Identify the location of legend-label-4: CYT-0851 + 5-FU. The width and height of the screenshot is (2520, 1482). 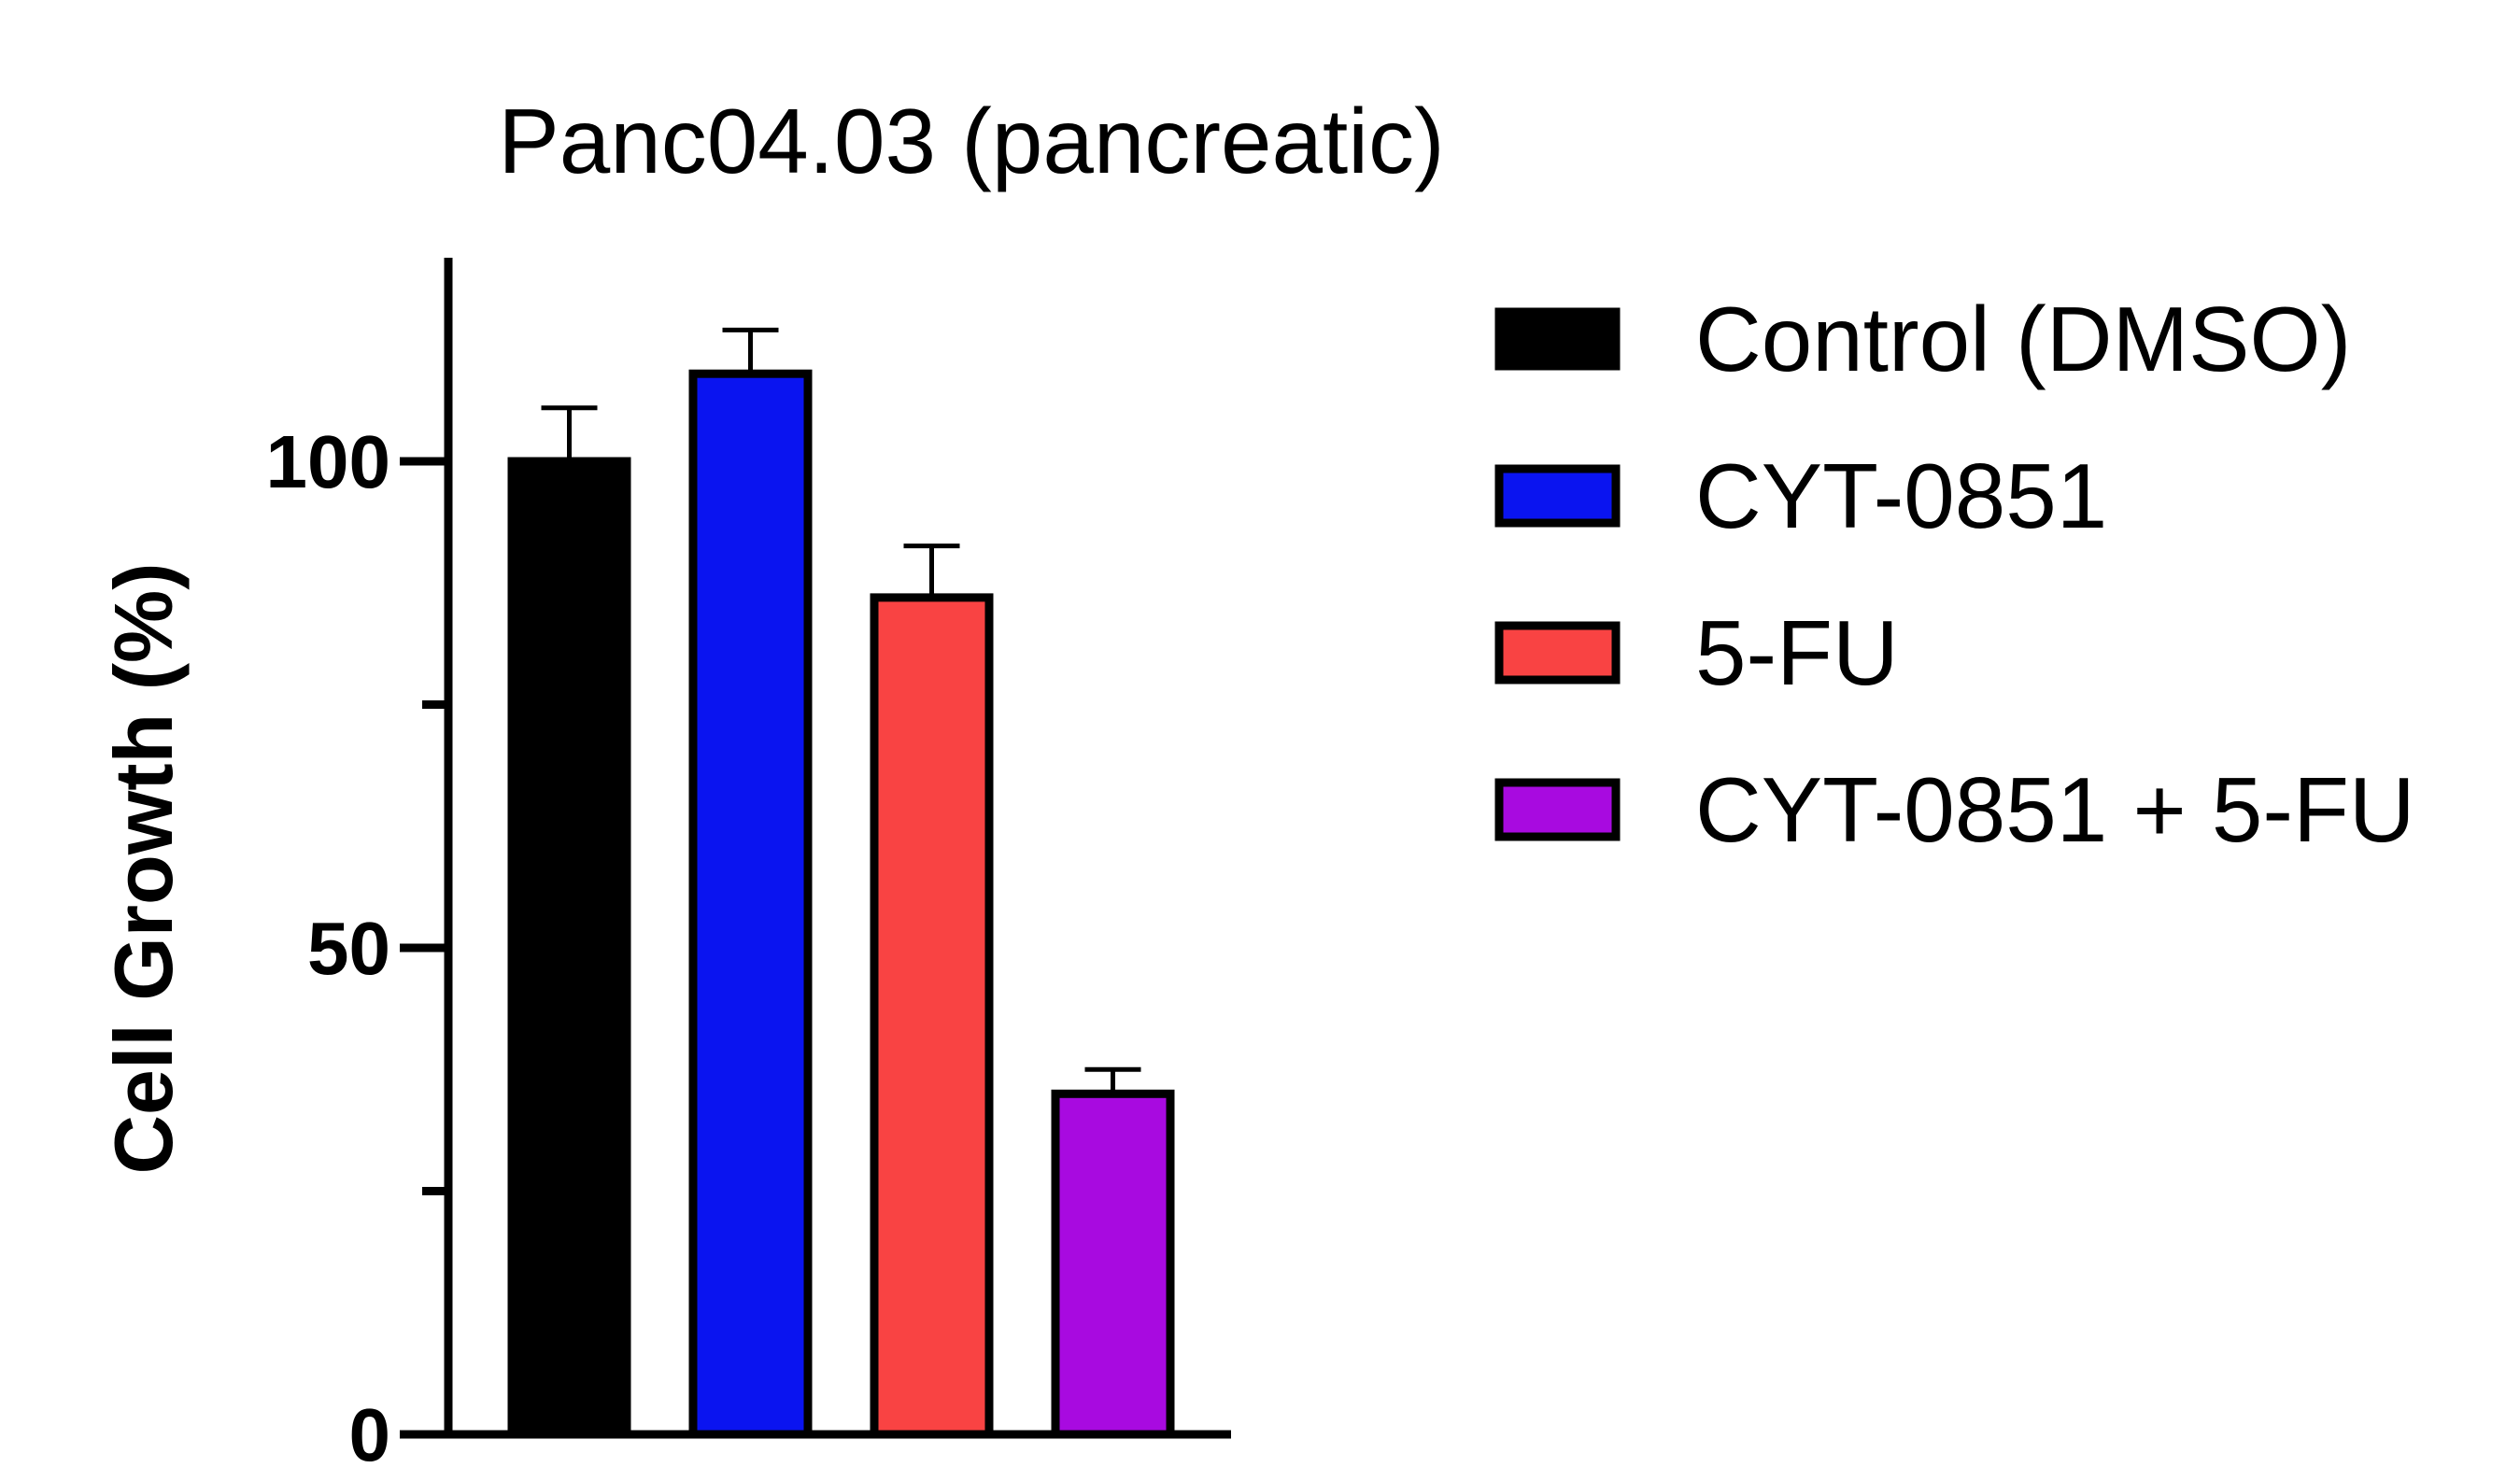
(2055, 809).